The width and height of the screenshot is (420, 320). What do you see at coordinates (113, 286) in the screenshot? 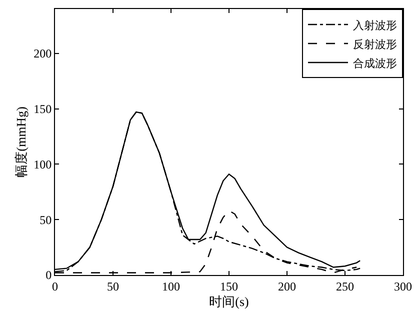
I see `x-tick-label: 50` at bounding box center [113, 286].